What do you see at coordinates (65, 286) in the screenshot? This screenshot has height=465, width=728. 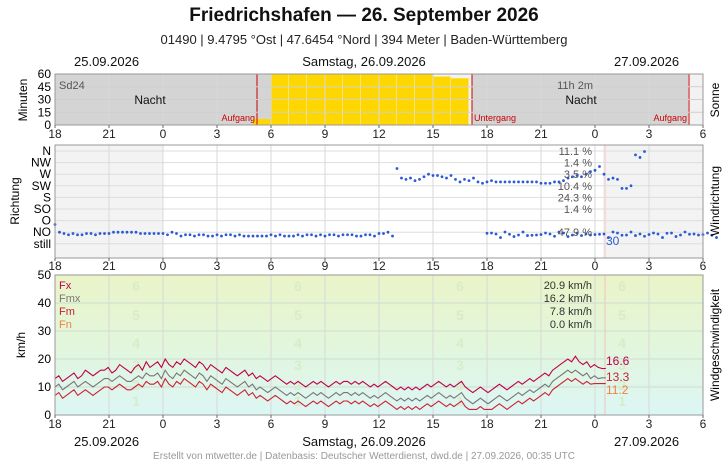 I see `legend-entry: Fx` at bounding box center [65, 286].